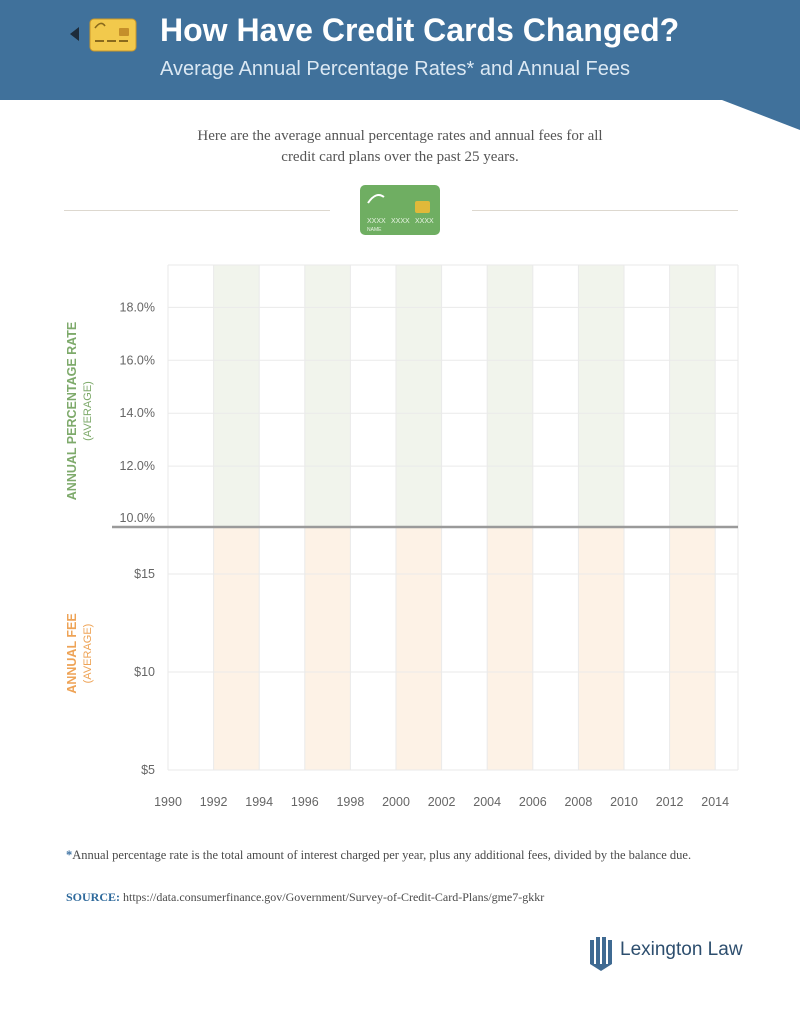 The width and height of the screenshot is (800, 1010). What do you see at coordinates (137, 307) in the screenshot?
I see `apr-tick-label: 18.0%` at bounding box center [137, 307].